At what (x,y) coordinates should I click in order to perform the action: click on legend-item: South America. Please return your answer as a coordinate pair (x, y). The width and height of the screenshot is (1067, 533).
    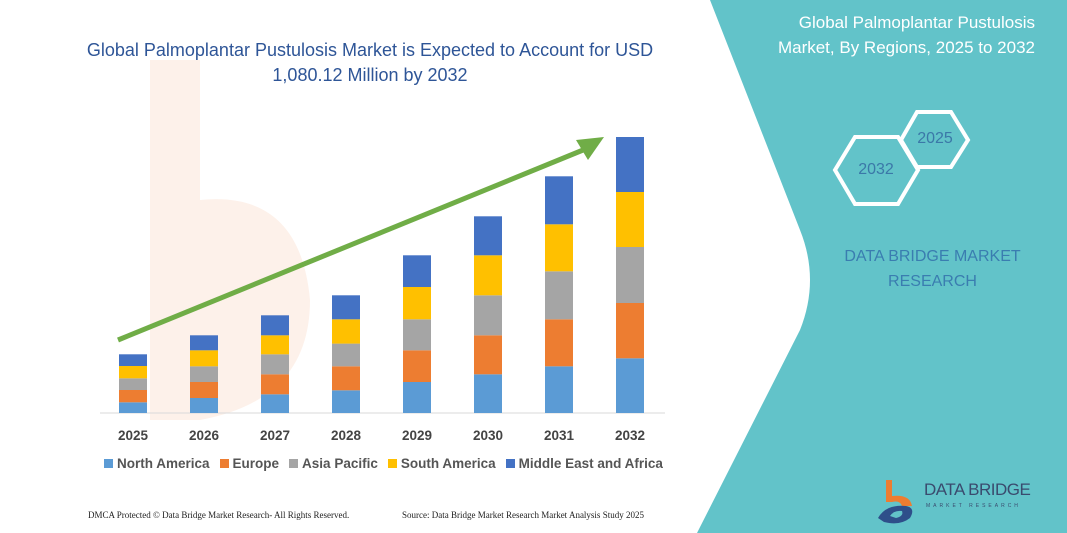
    Looking at the image, I should click on (441, 463).